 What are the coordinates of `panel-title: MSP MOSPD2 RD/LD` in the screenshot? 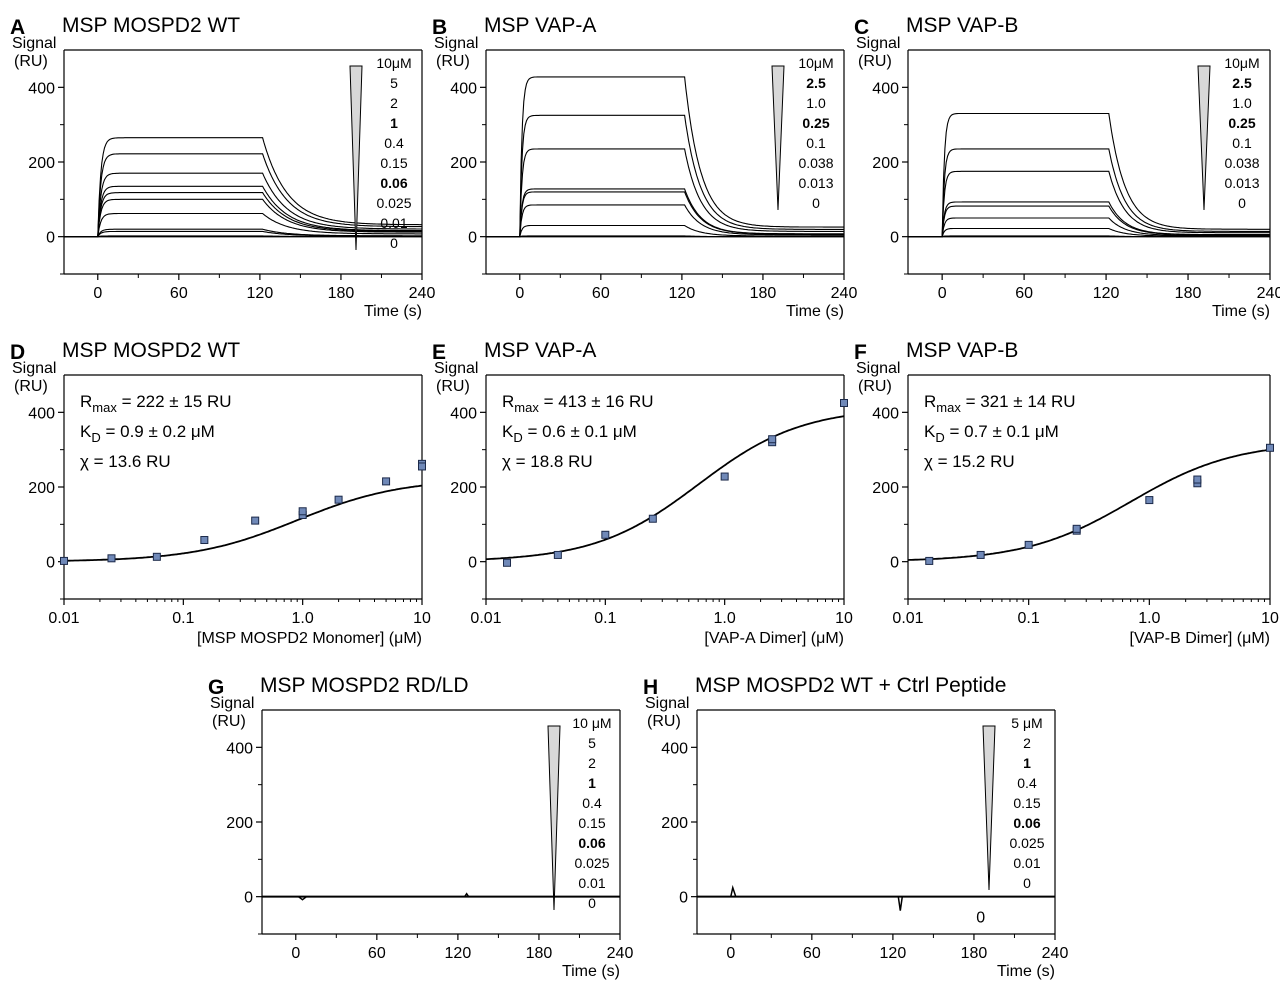 It's located at (364, 685).